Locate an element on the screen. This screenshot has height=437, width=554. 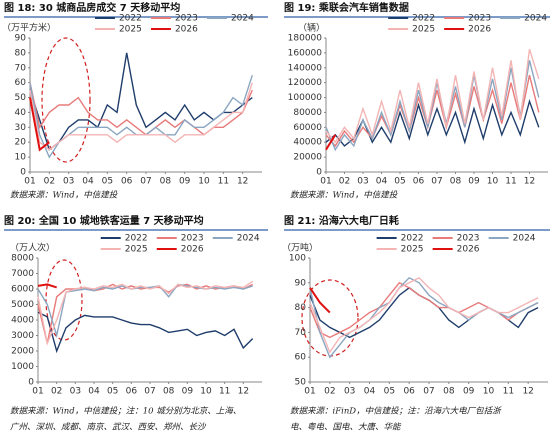
y-tick-label: 180000 is located at coordinates (305, 39).